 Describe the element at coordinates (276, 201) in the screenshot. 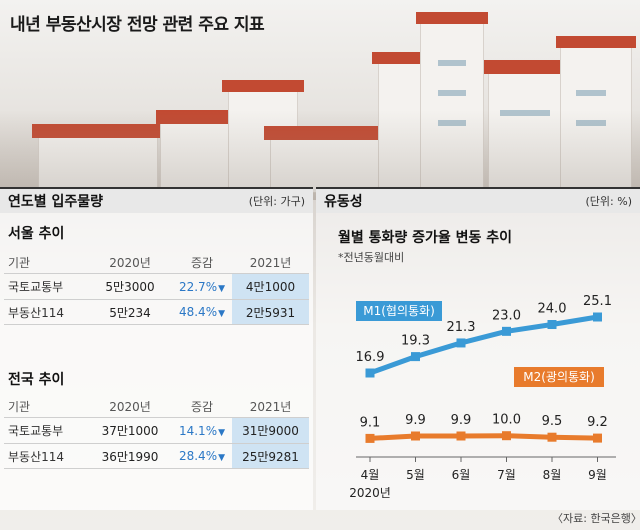

I see `supply-panel-unit: (단위: 가구)` at that location.